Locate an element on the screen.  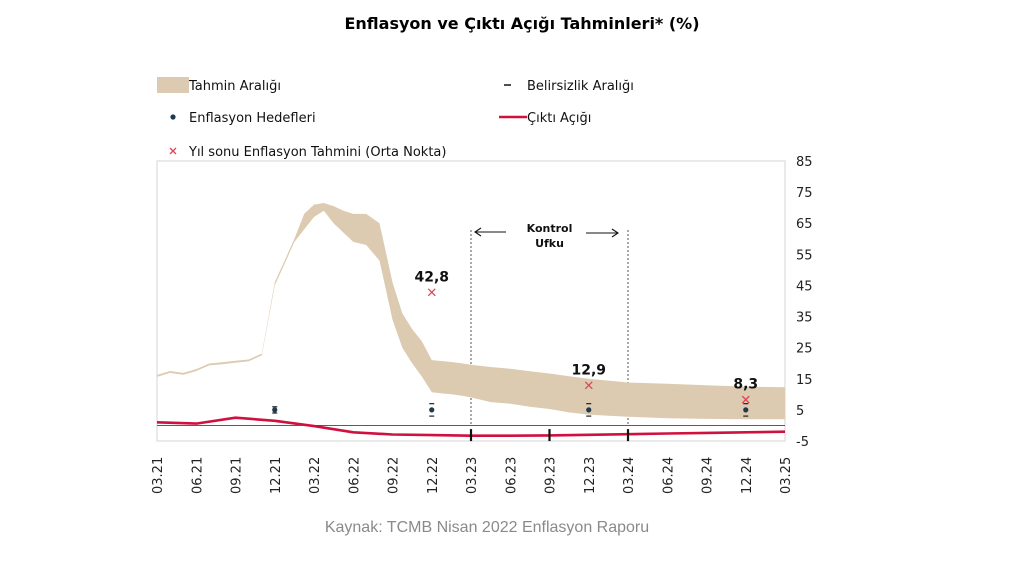
y-tick-label: 85 is located at coordinates (804, 162).